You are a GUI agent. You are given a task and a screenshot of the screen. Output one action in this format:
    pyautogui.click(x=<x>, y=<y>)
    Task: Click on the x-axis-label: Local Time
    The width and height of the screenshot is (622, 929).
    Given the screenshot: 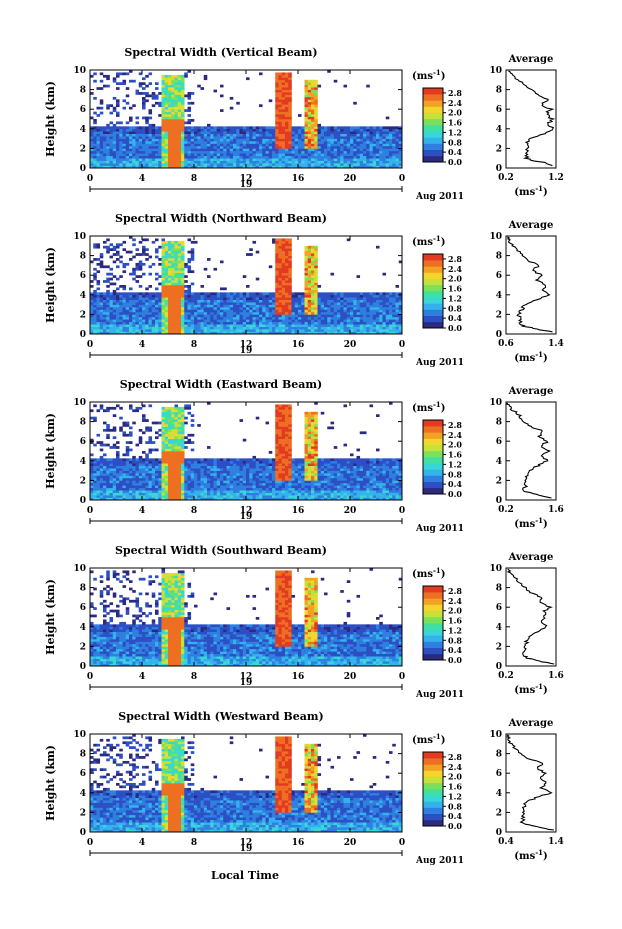 What is the action you would take?
    pyautogui.click(x=245, y=875)
    